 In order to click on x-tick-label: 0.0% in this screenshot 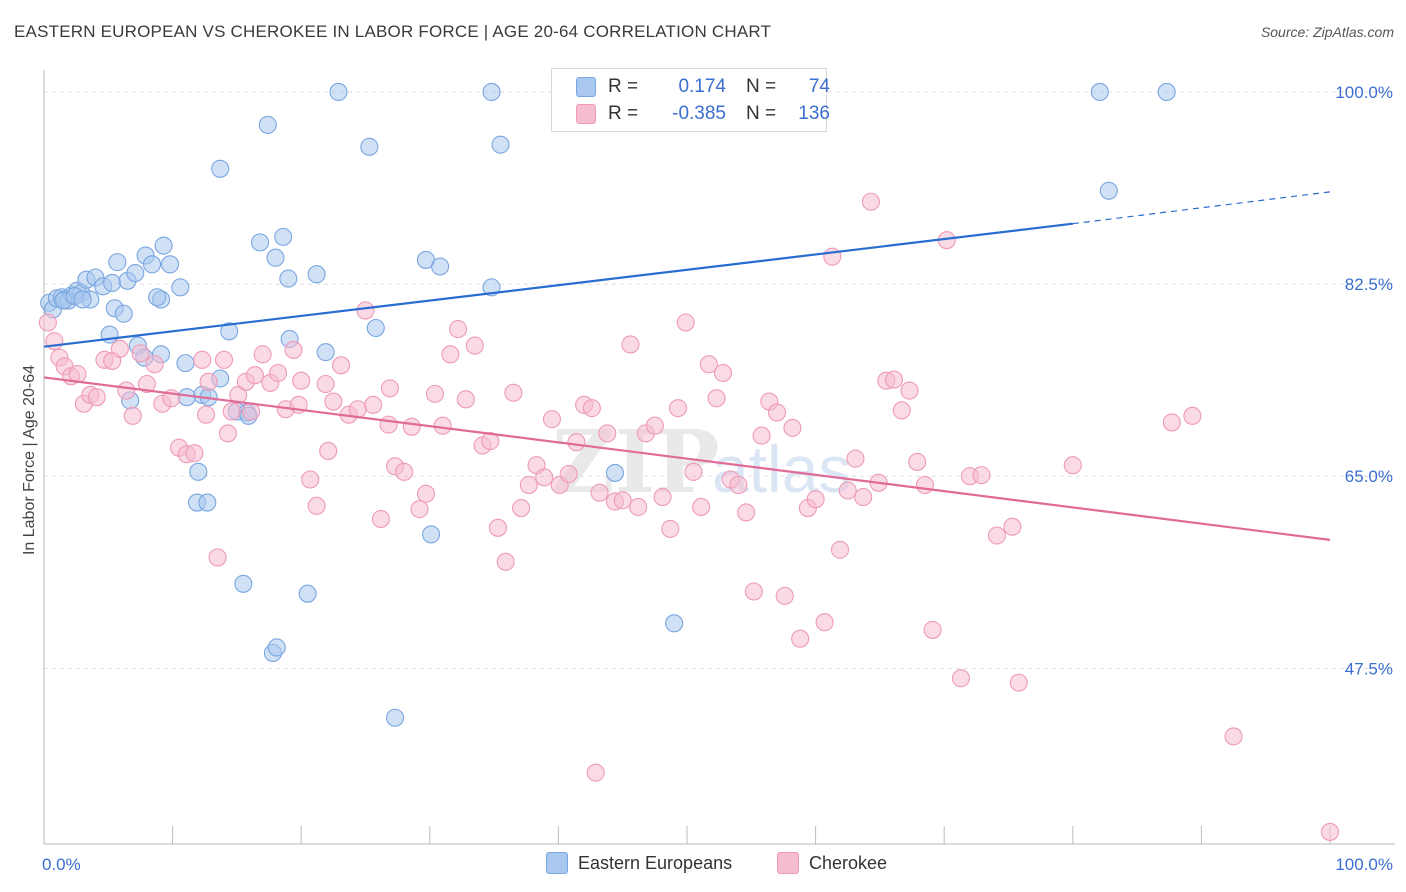, I will do `click(61, 864)`.